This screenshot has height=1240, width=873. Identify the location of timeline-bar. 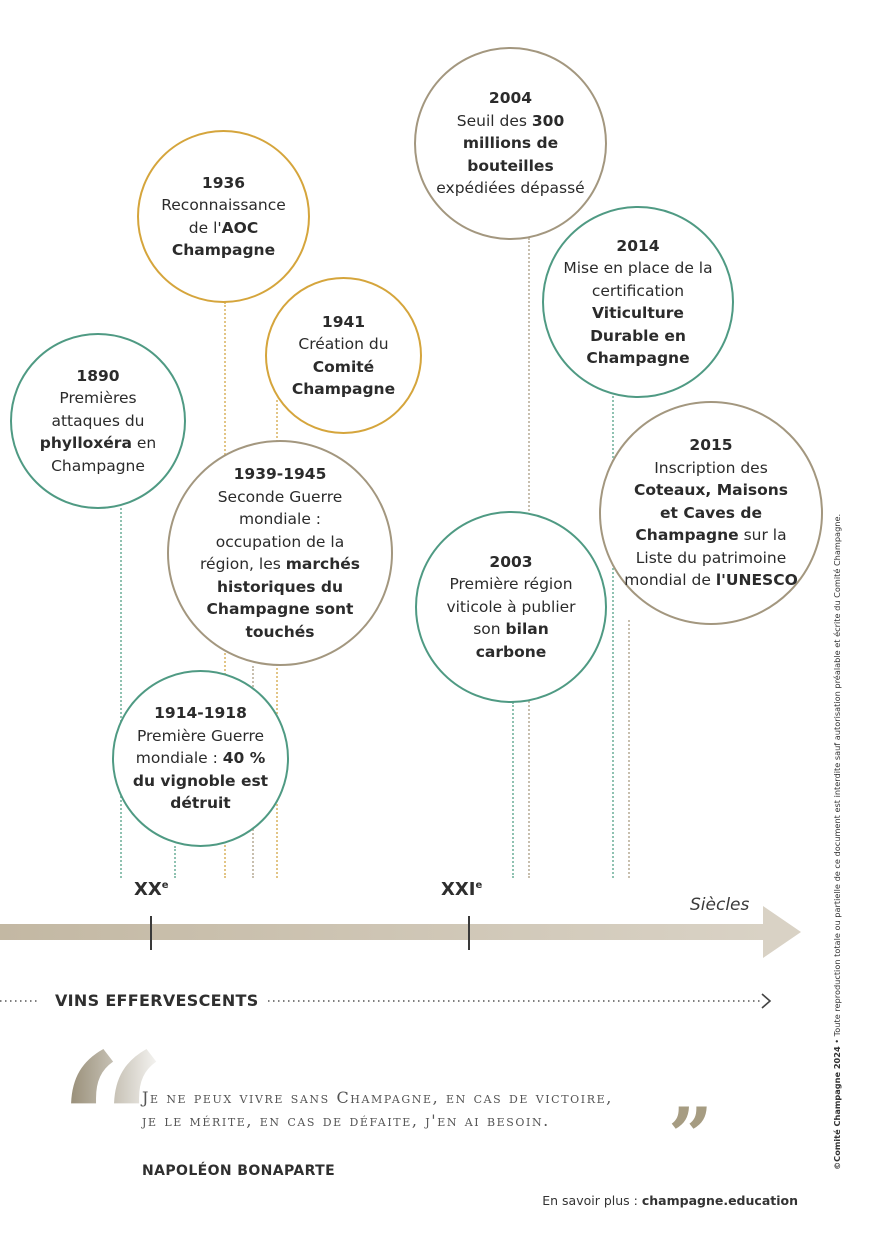
(382, 932).